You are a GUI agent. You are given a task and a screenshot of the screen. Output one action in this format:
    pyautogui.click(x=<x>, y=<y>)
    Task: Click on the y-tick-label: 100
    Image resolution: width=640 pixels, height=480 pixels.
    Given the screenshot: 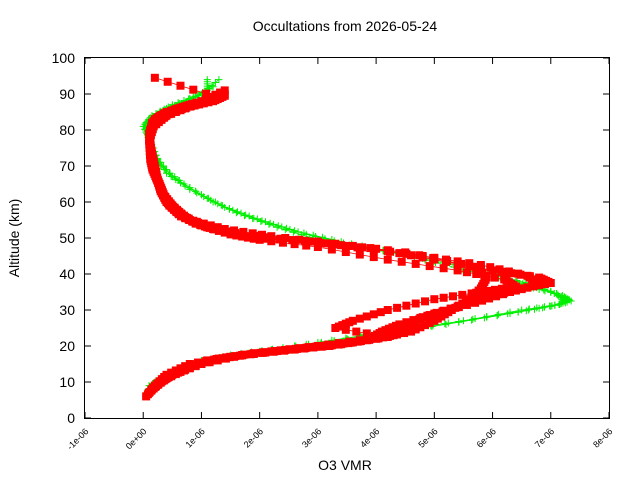 What is the action you would take?
    pyautogui.click(x=64, y=58)
    